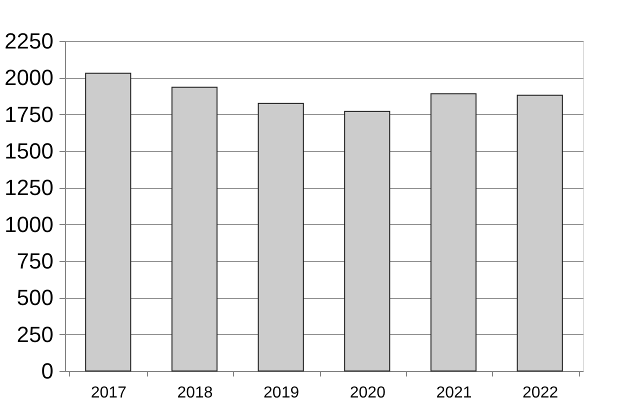 The height and width of the screenshot is (415, 619). Describe the element at coordinates (29, 114) in the screenshot. I see `y-tick-label: 1750` at that location.